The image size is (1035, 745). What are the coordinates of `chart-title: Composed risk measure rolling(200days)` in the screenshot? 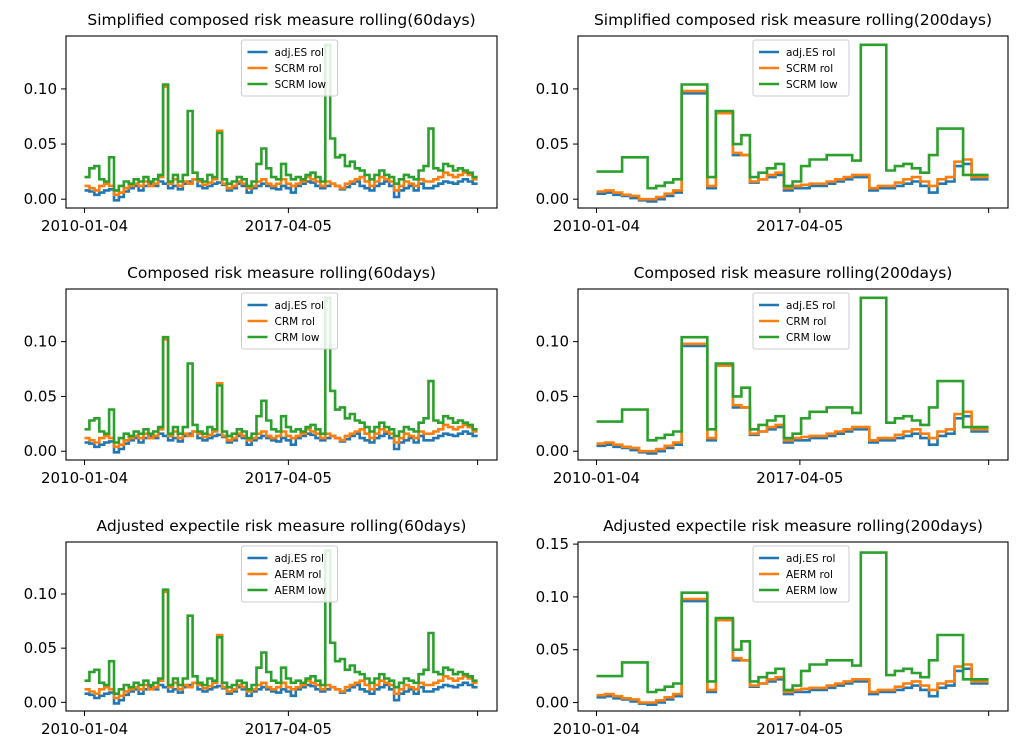 It's located at (793, 273).